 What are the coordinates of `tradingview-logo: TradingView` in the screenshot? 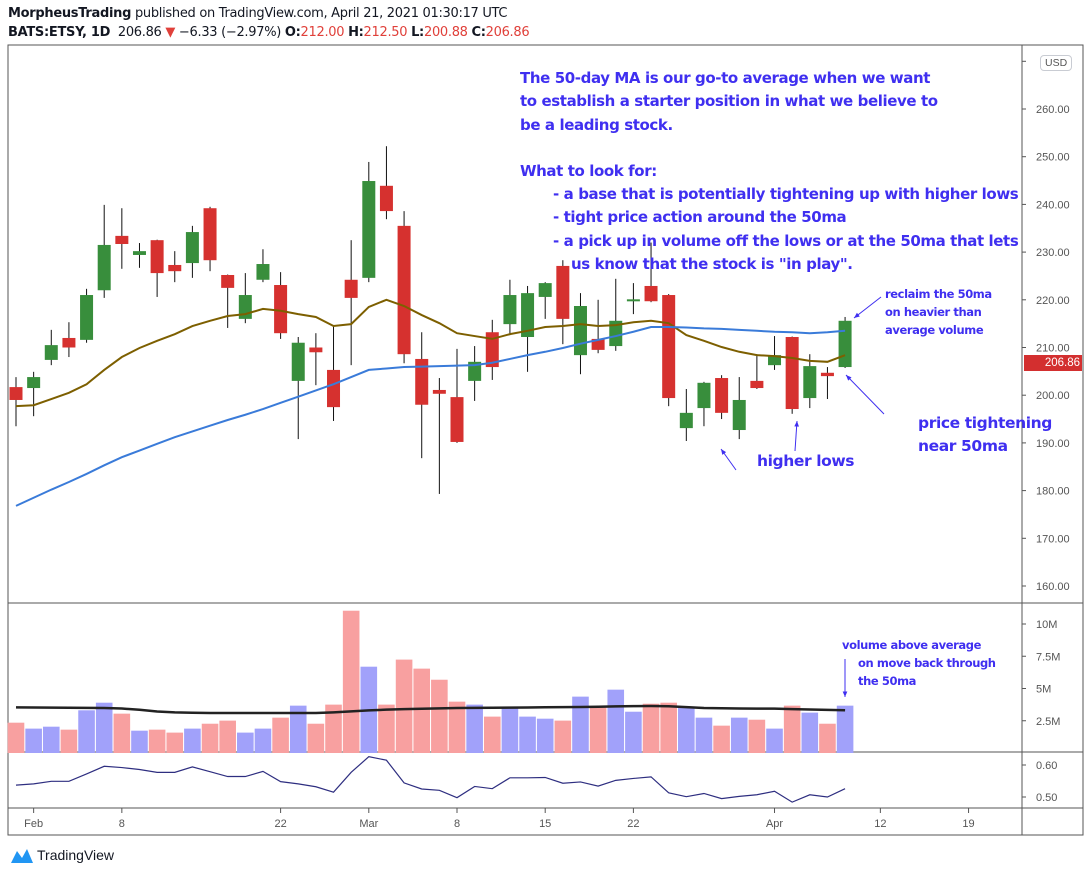 It's located at (62, 855).